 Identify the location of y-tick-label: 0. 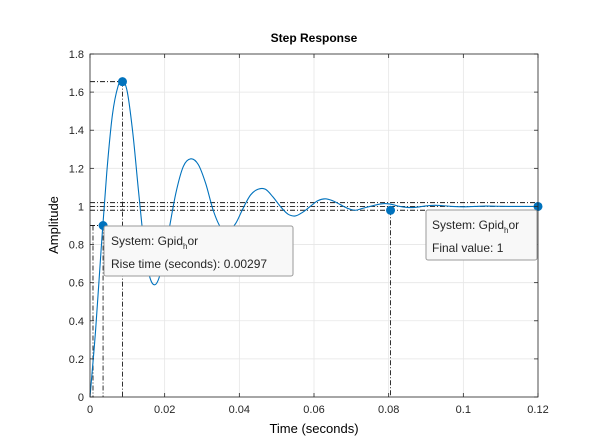
(81, 398).